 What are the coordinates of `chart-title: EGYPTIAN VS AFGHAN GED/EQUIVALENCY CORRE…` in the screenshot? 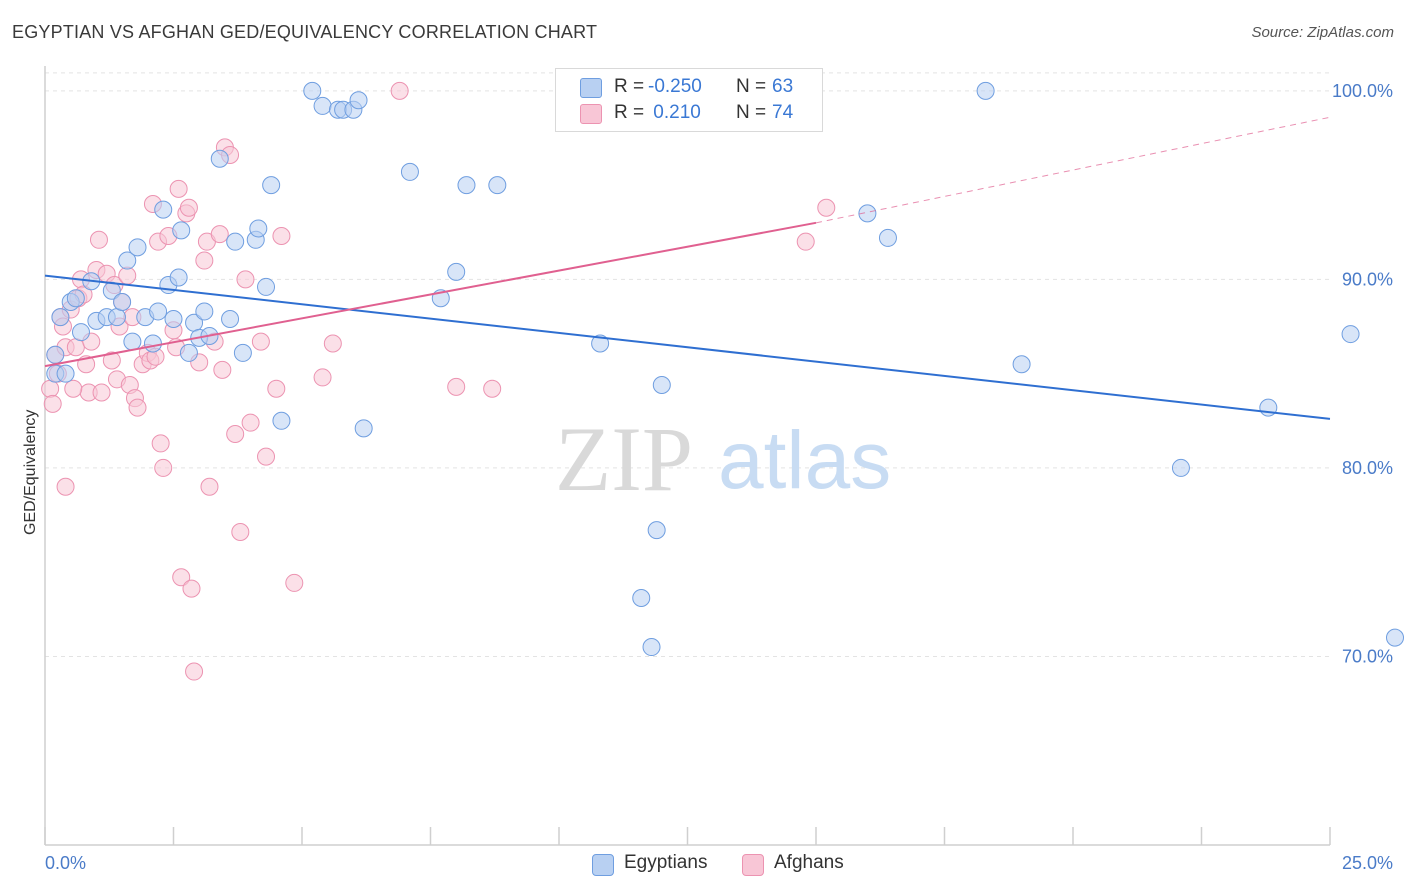 It's located at (305, 32).